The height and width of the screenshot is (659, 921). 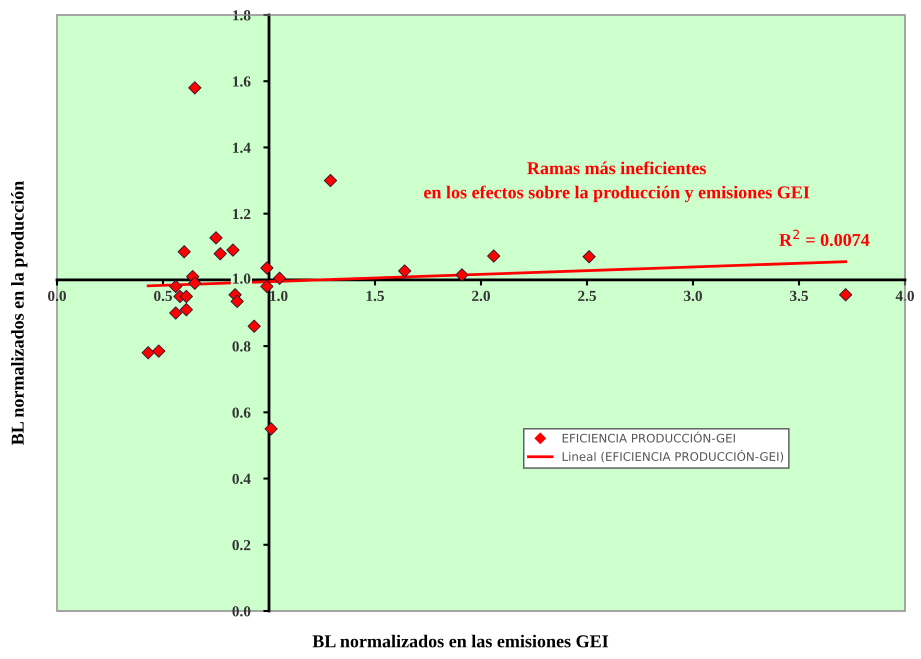 I want to click on x-axis-title: BL normalizados en las emisiones GEI, so click(x=460, y=641).